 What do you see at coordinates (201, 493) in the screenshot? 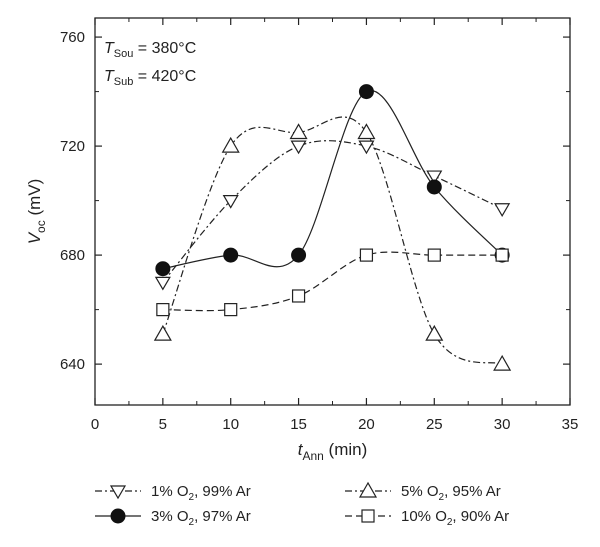
I see `legend-label: 1% O2, 99% Ar` at bounding box center [201, 493].